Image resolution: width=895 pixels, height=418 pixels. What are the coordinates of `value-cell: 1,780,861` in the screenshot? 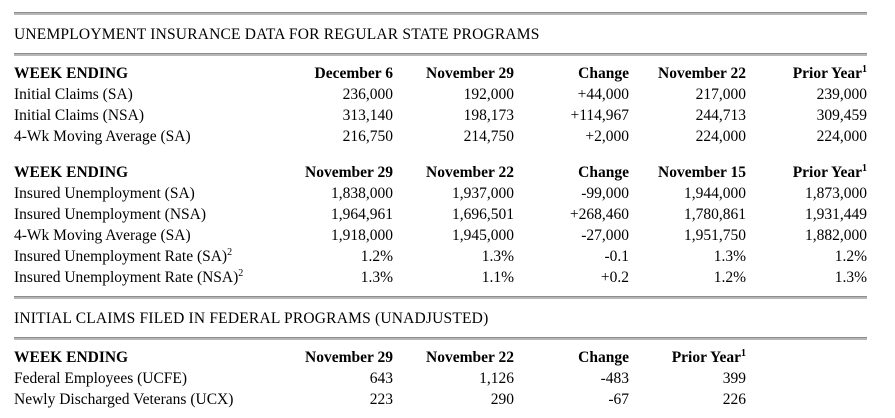 It's located at (715, 214).